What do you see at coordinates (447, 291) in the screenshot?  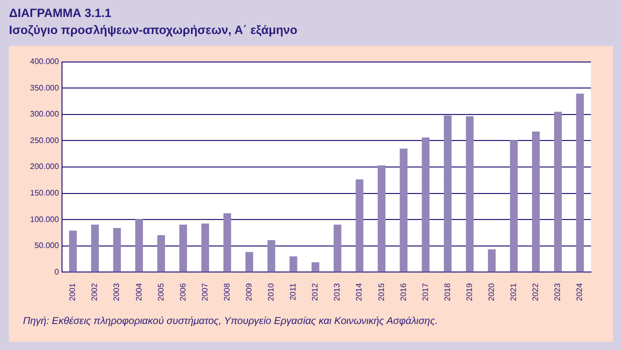 I see `x-tick-label: 2018` at bounding box center [447, 291].